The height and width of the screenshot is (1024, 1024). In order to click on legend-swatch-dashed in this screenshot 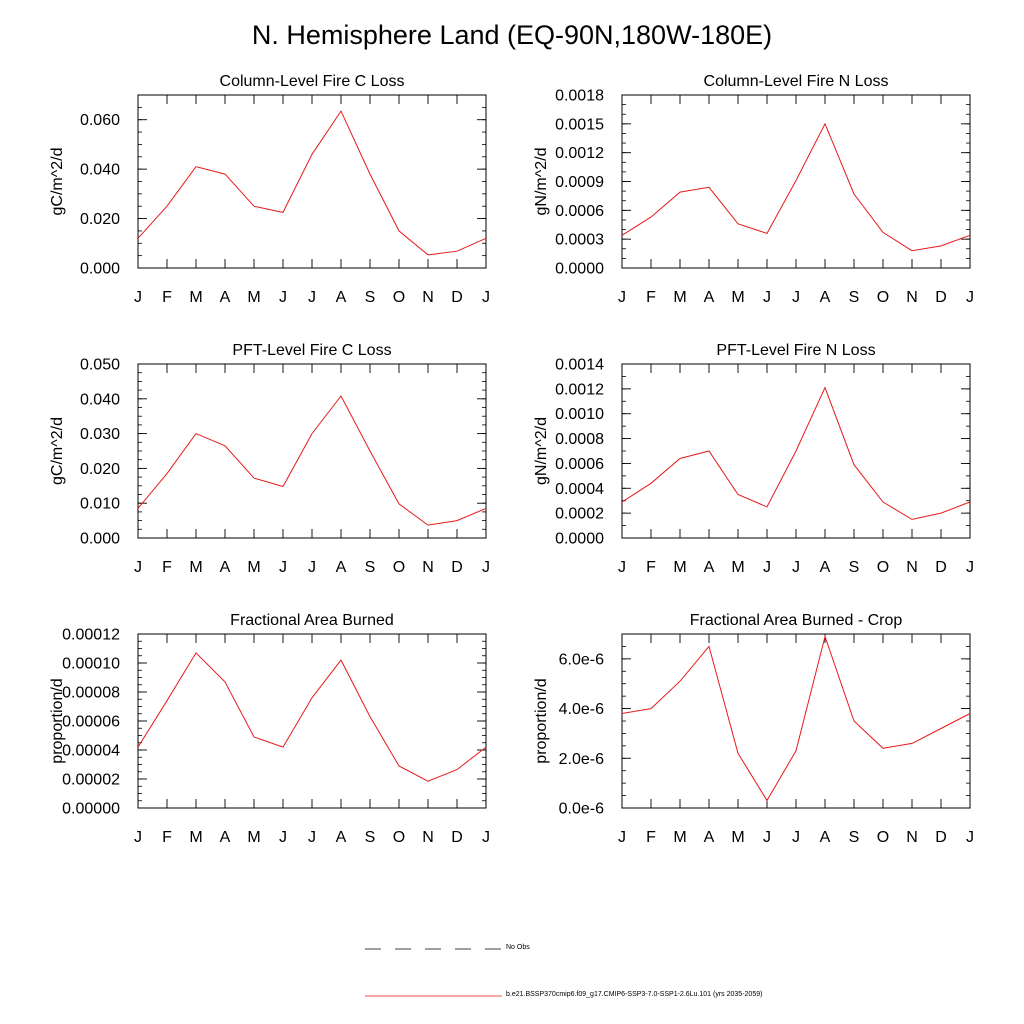, I will do `click(433, 949)`.